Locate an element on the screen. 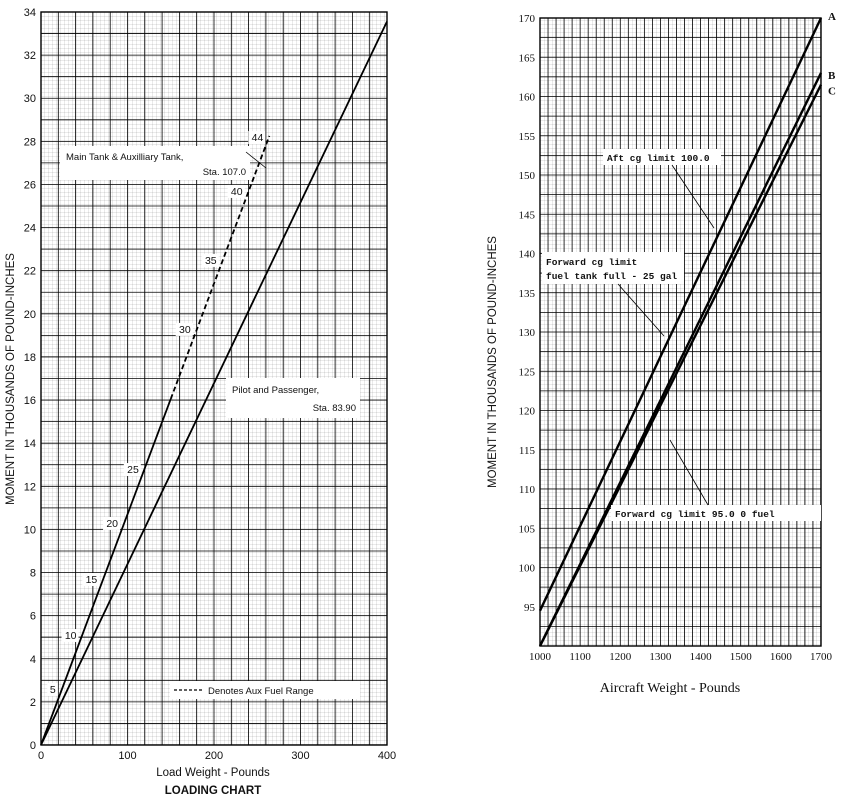  loading-chart-title: LOADING CHART is located at coordinates (213, 791).